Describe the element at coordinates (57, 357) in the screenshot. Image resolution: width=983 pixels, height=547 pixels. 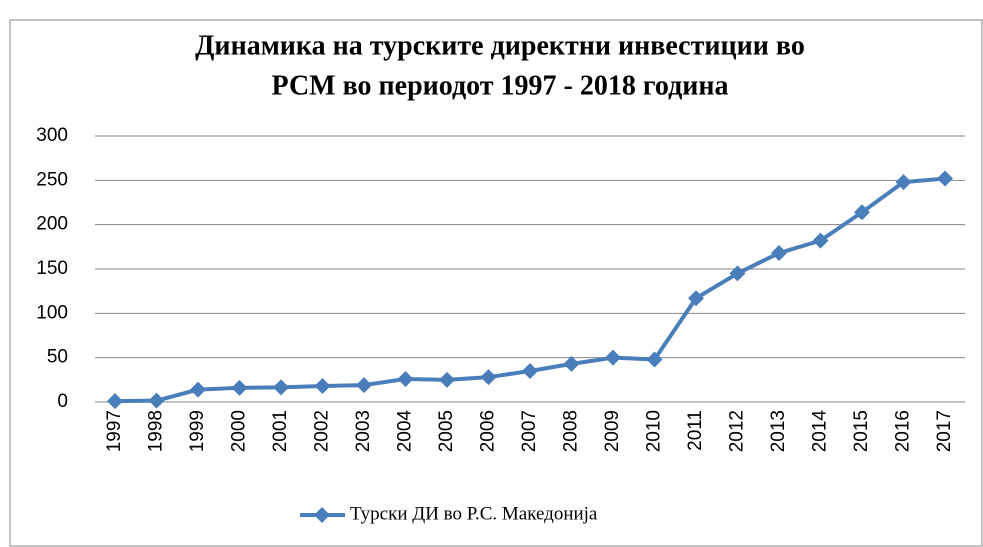
I see `y-tick-label: 50` at that location.